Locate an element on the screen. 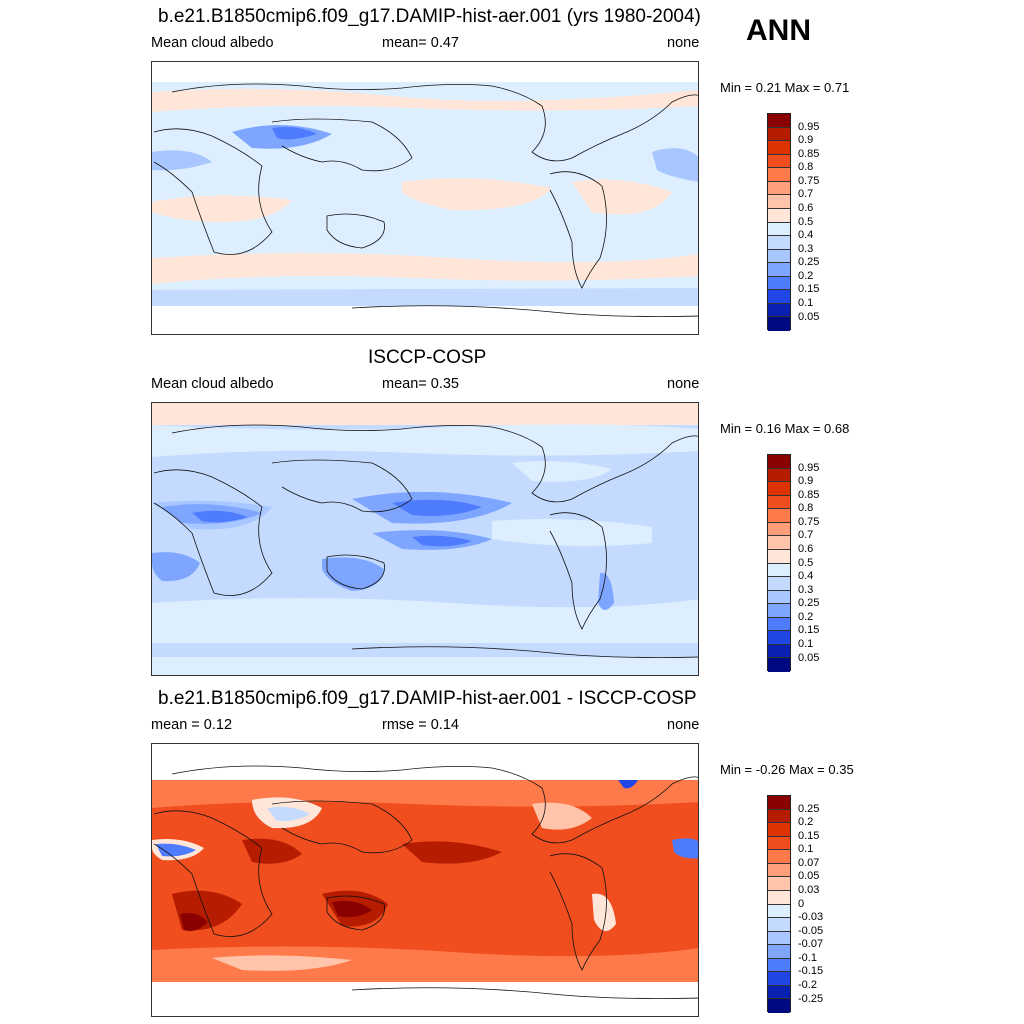 Image resolution: width=1024 pixels, height=1024 pixels. panel2-mean: mean= 0.35 is located at coordinates (420, 384).